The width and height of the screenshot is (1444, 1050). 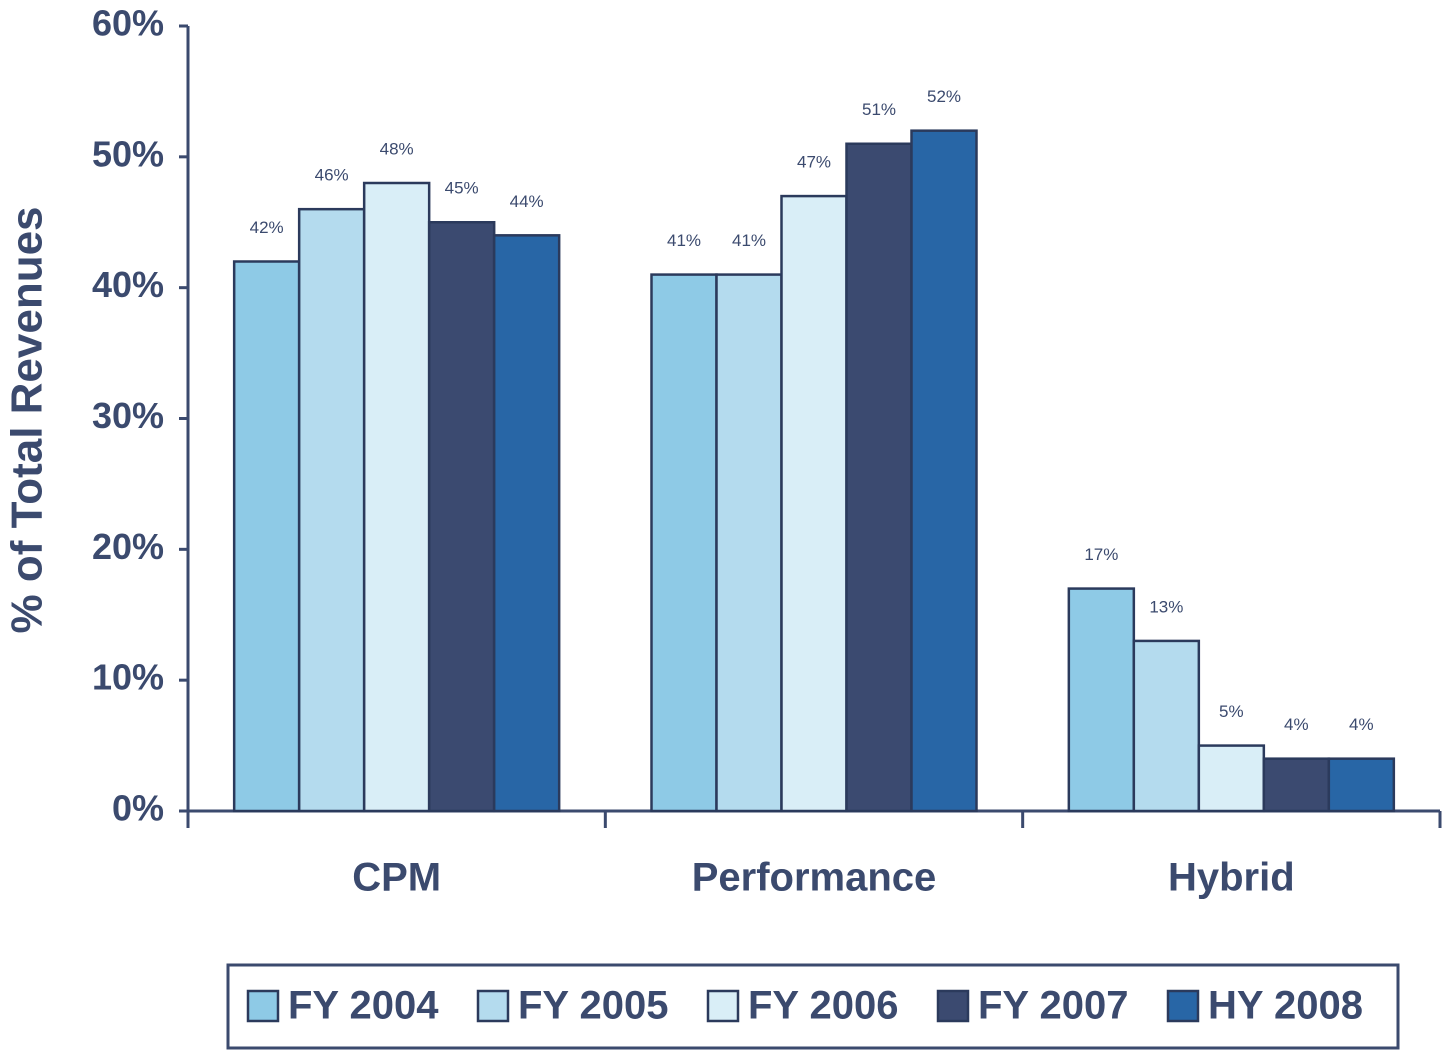 What do you see at coordinates (1231, 711) in the screenshot?
I see `value-label: 5%` at bounding box center [1231, 711].